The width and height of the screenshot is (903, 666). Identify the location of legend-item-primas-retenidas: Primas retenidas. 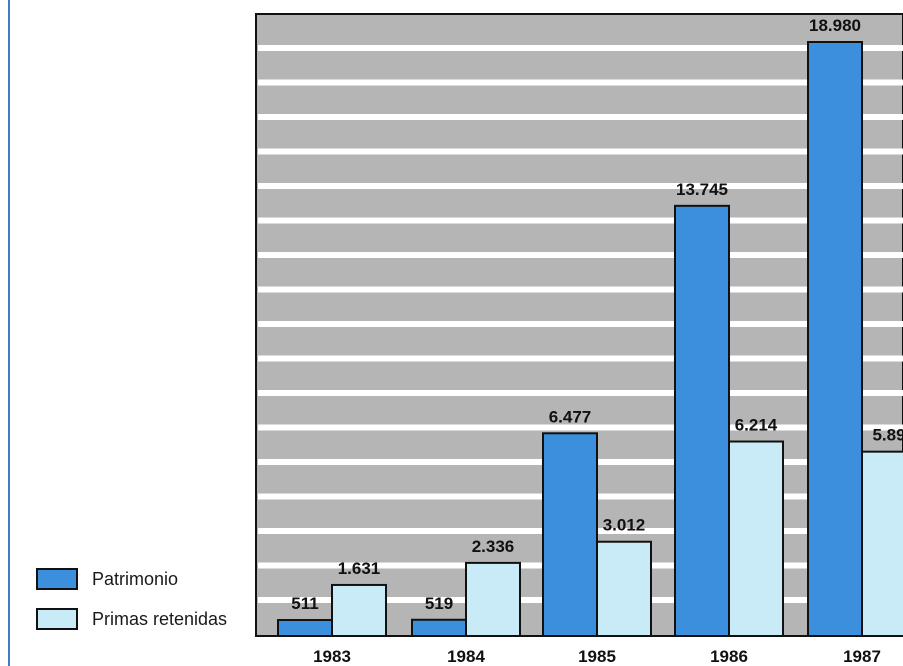
(131, 619).